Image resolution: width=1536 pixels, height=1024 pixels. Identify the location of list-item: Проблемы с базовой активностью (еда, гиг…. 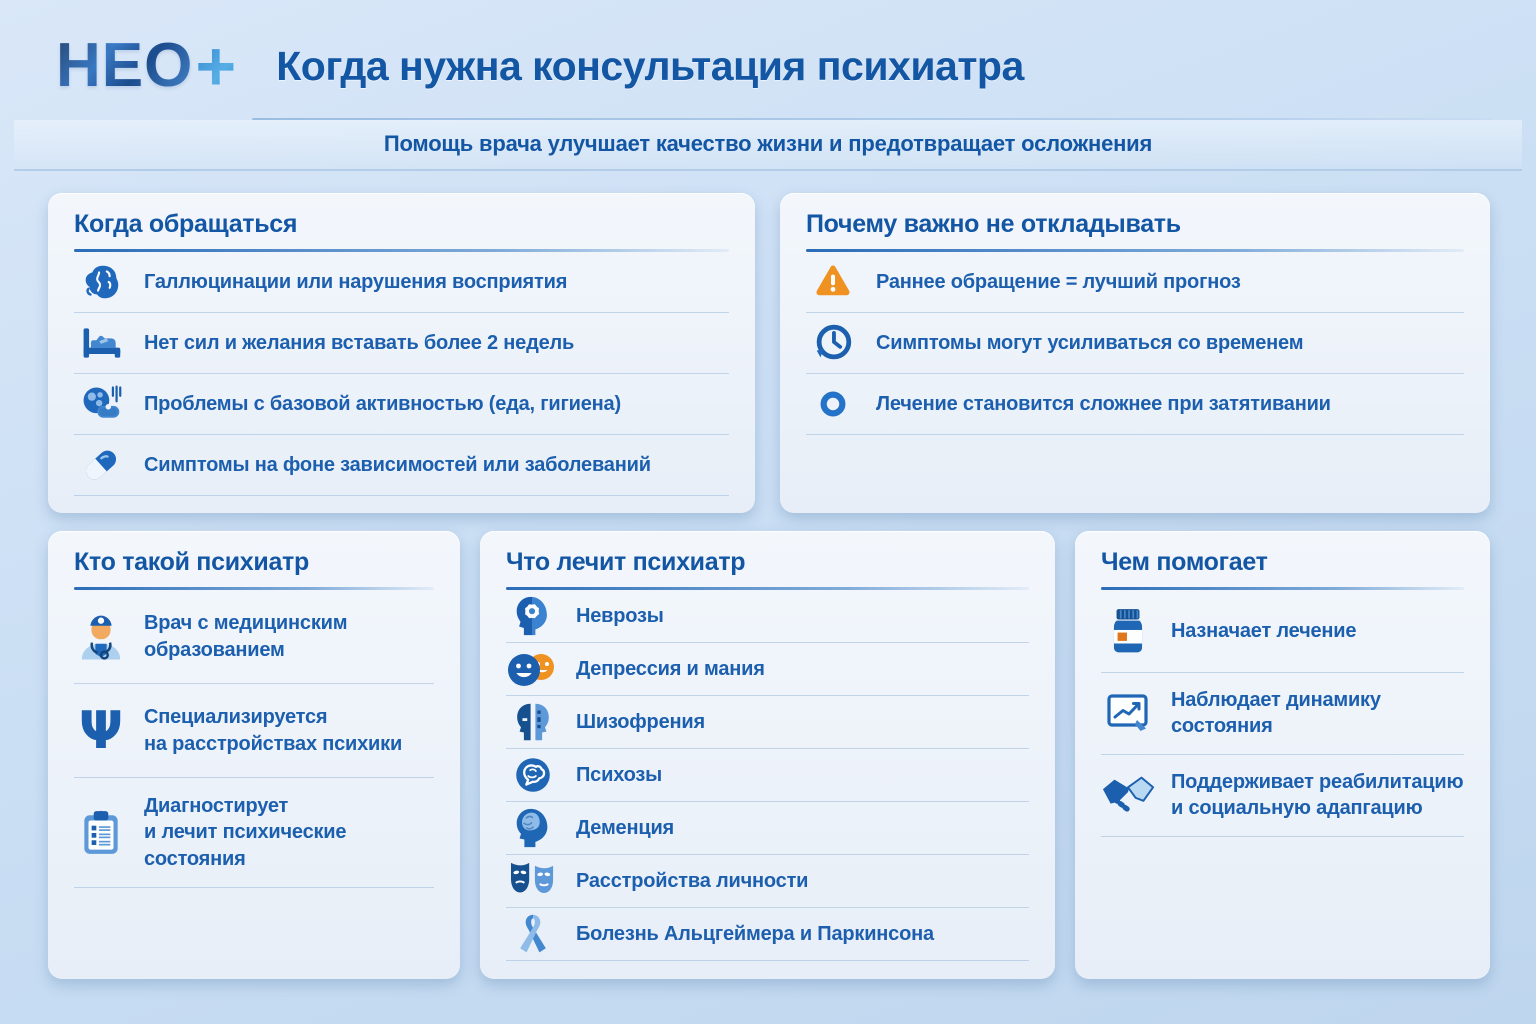
(401, 404).